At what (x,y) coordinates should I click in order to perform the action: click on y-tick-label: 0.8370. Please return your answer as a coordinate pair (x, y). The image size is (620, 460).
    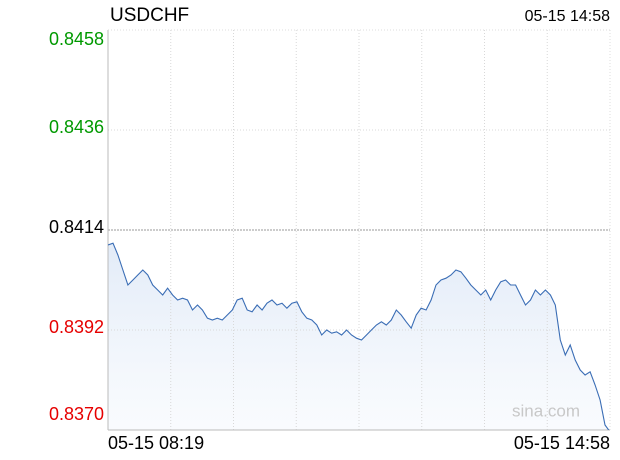
    Looking at the image, I should click on (76, 414).